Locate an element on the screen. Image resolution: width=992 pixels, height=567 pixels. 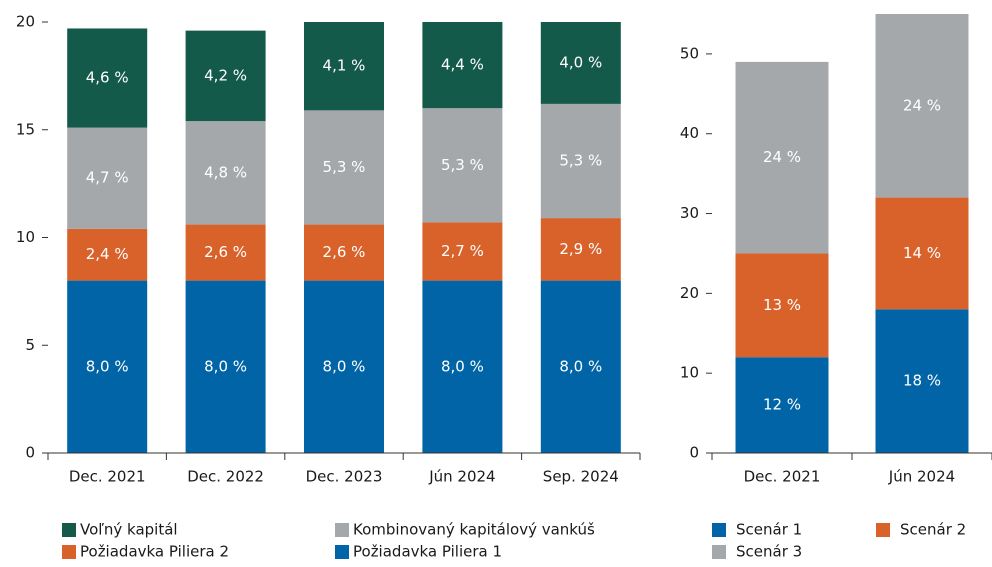
legend-label: Požiadavka Piliera 1 is located at coordinates (427, 552).